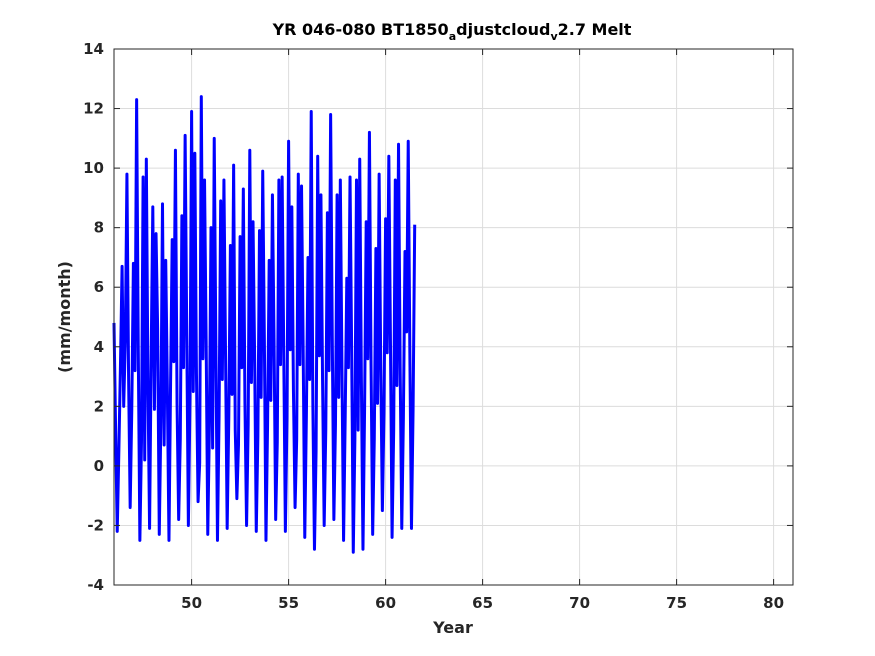  Describe the element at coordinates (288, 603) in the screenshot. I see `x-tick-label: 55` at that location.